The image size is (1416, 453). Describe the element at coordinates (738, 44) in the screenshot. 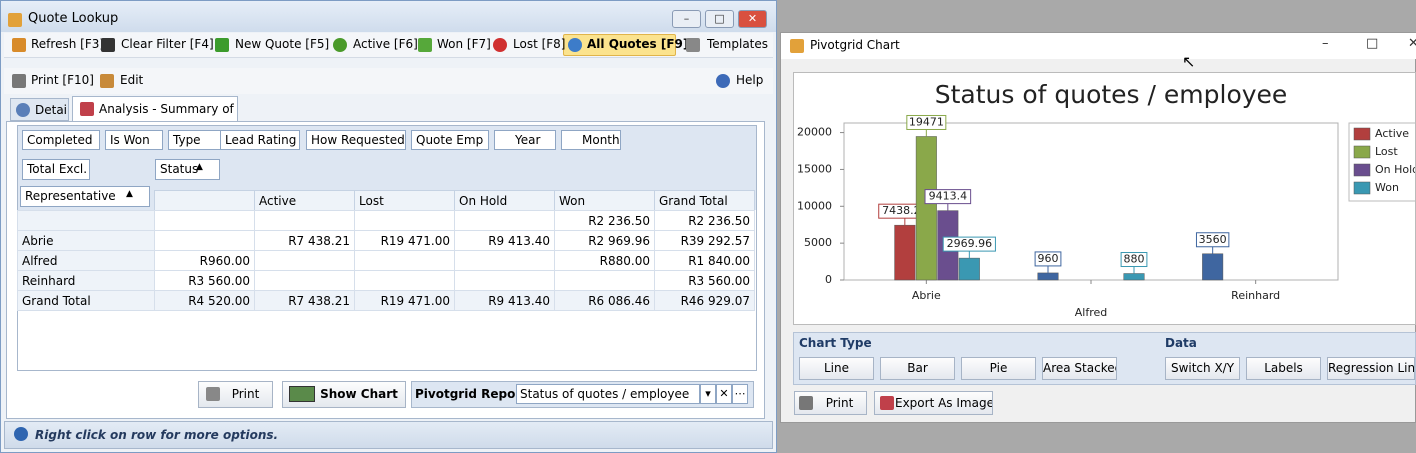

I see `toolbar-button: Templates` at that location.